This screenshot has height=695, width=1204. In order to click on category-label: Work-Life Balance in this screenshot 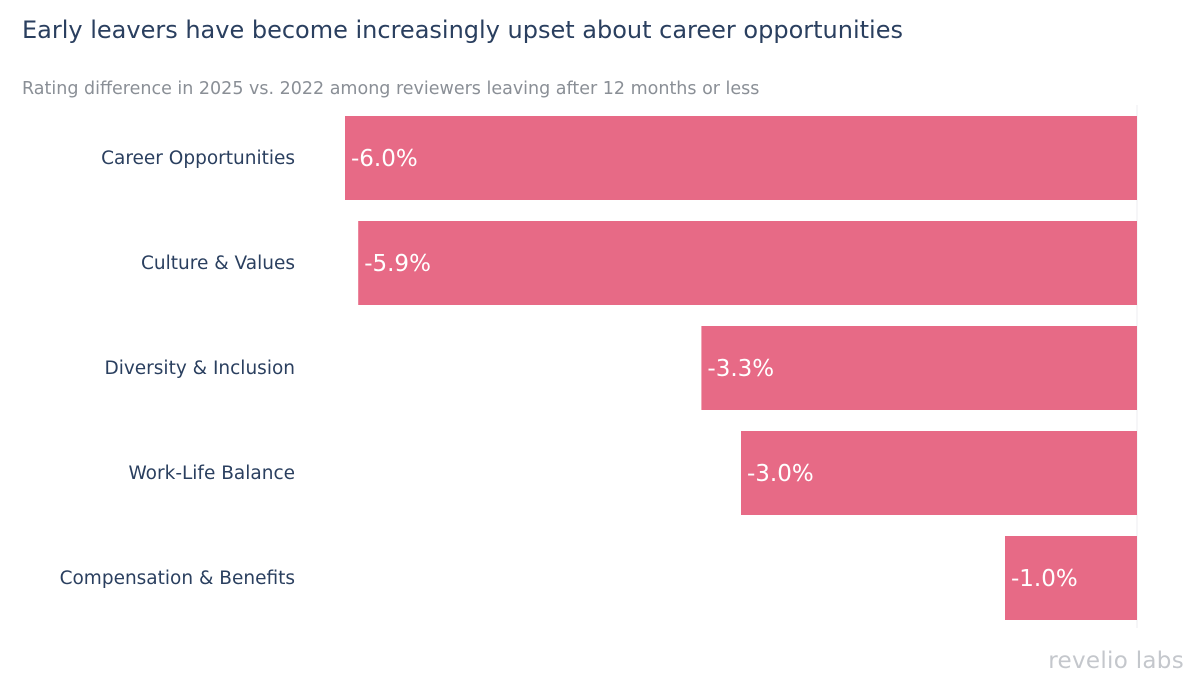, I will do `click(211, 473)`.